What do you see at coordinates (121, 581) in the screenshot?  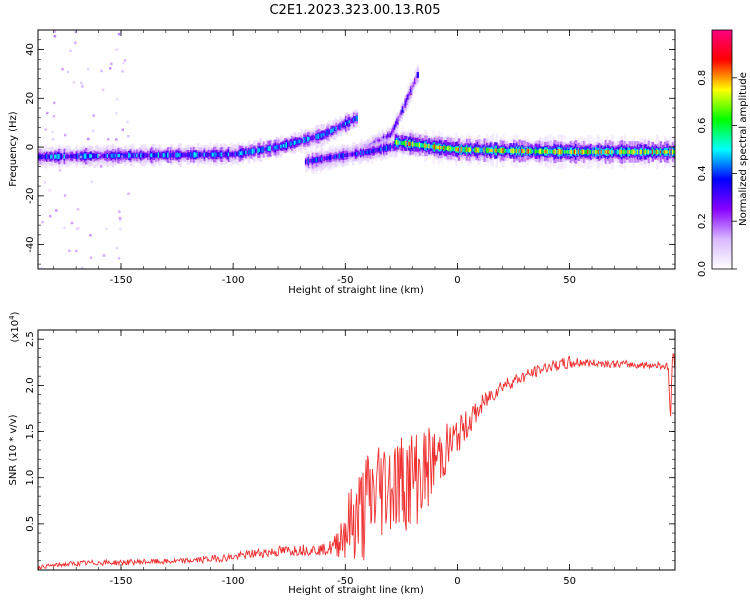 I see `x-tick-label: -150` at bounding box center [121, 581].